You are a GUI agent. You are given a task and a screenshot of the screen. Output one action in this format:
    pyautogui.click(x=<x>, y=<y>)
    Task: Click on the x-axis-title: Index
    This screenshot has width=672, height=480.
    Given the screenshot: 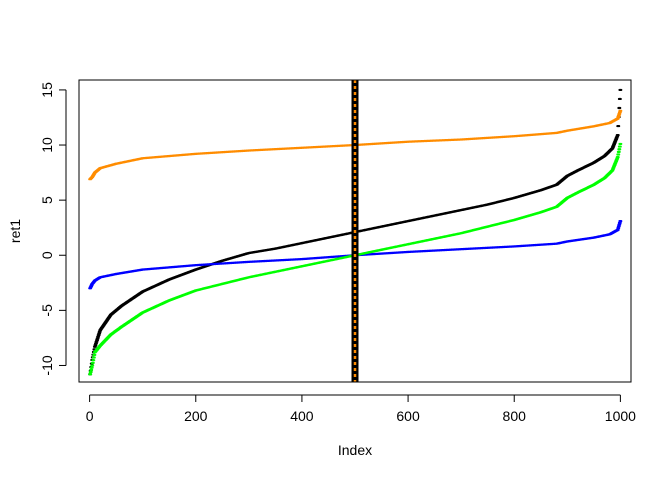 What is the action you would take?
    pyautogui.click(x=355, y=450)
    